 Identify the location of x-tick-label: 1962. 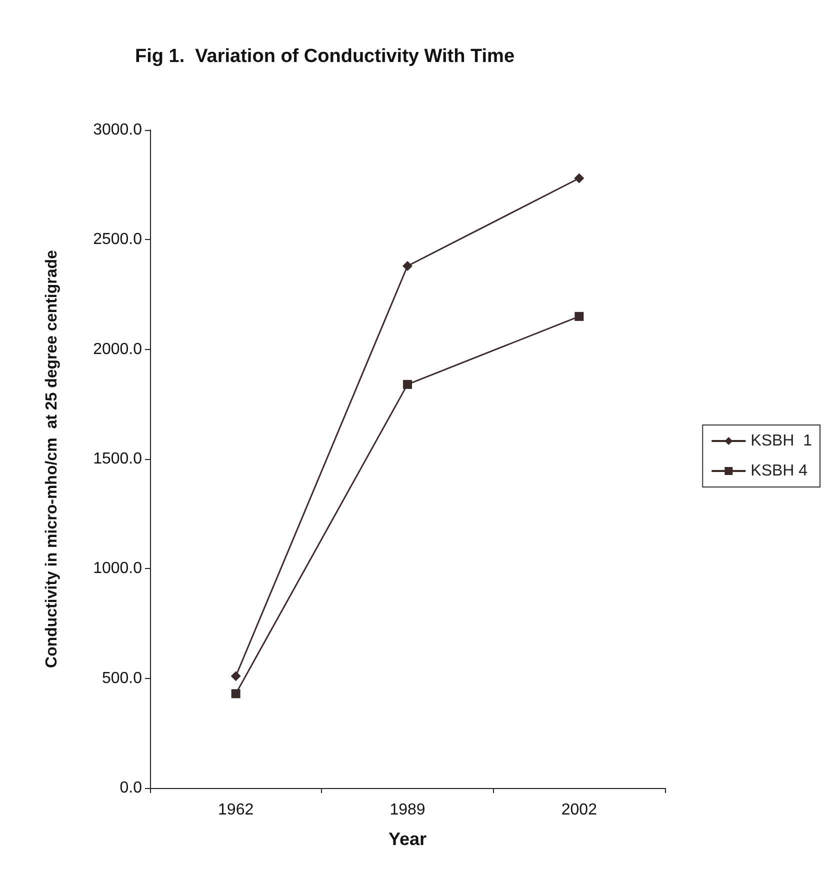
(236, 810).